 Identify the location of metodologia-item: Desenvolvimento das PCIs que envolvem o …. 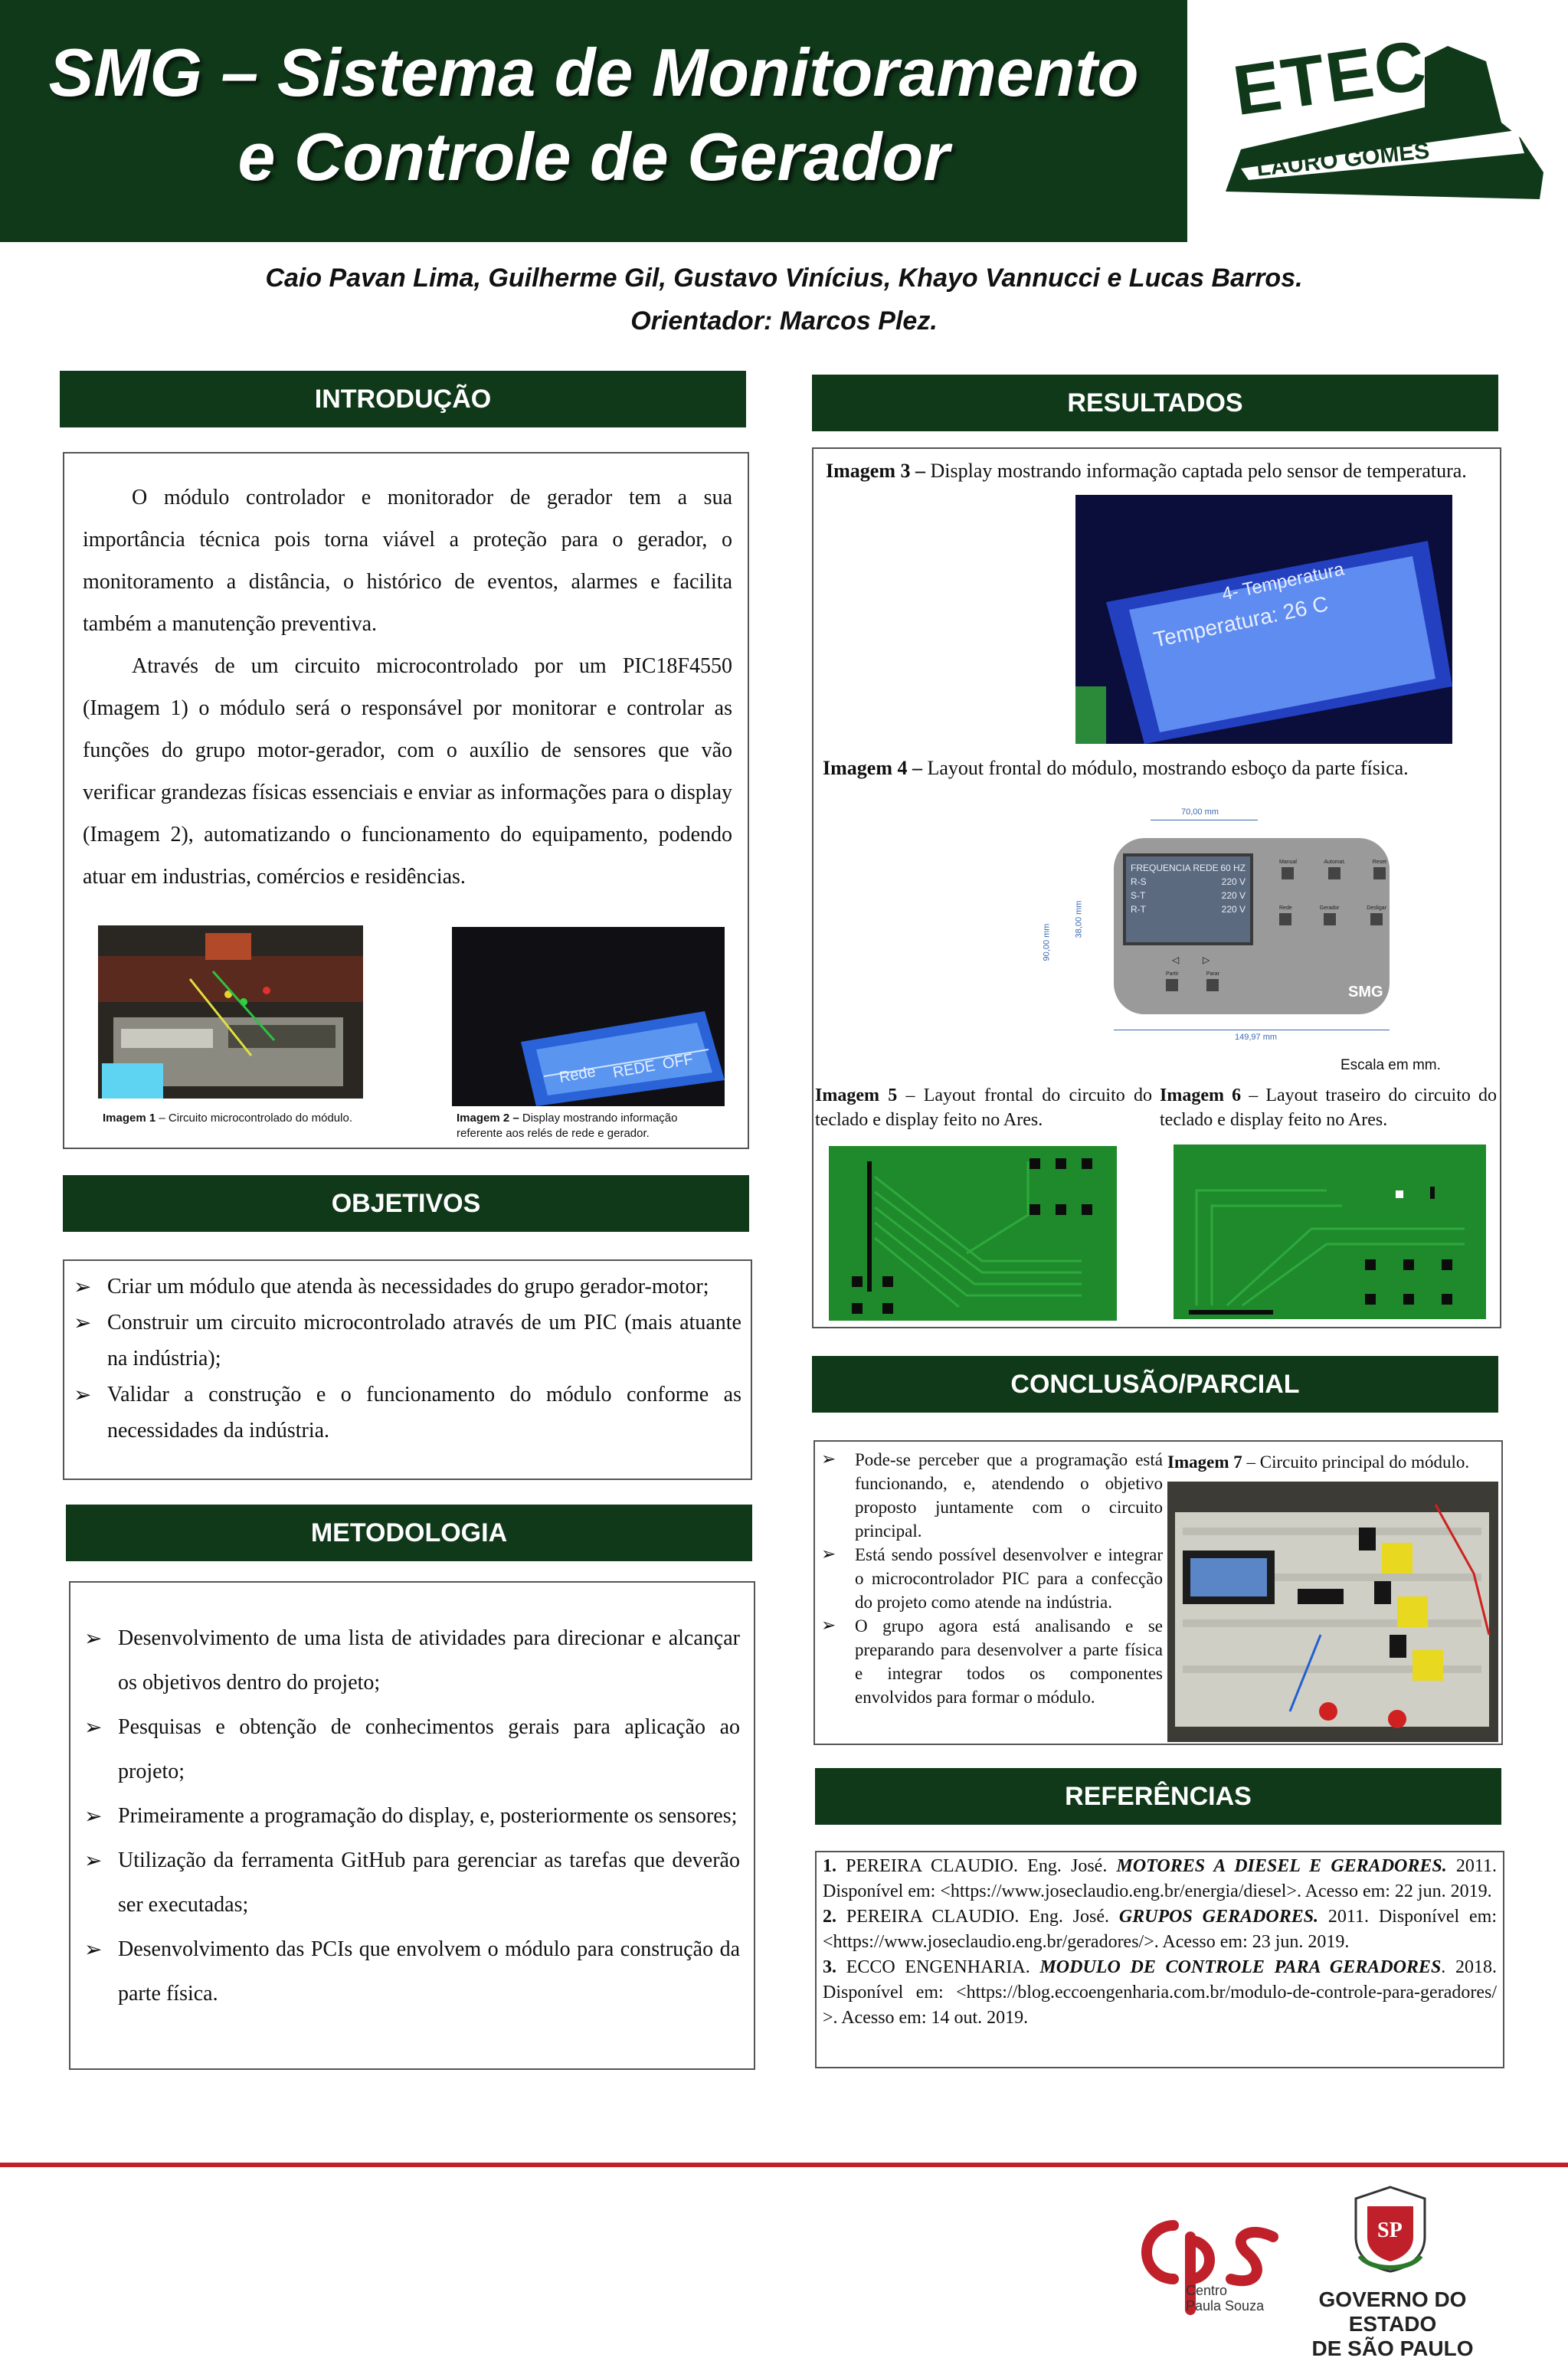
(412, 1971).